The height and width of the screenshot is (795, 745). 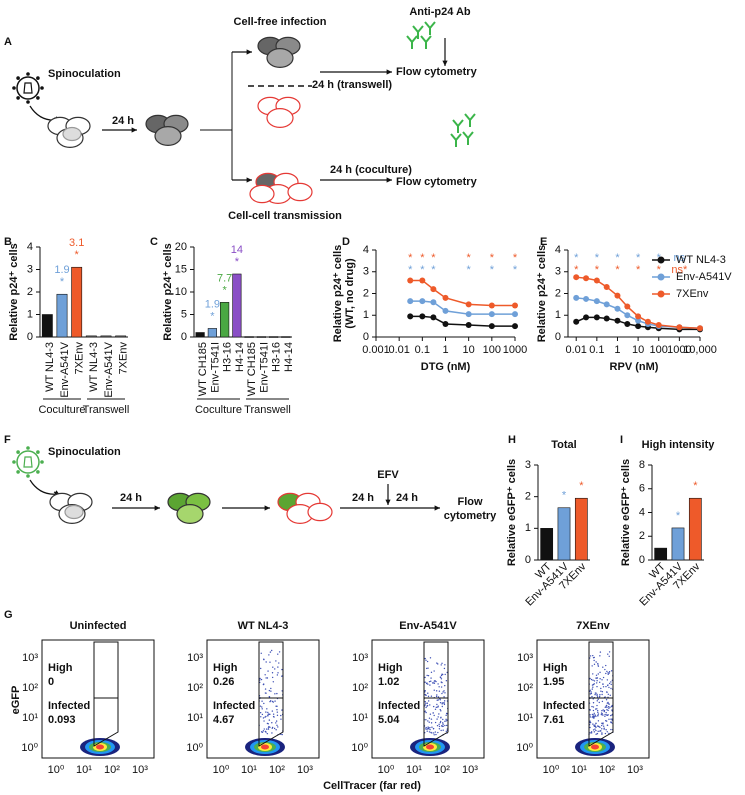 I want to click on x-tick-label: 10, so click(x=638, y=350).